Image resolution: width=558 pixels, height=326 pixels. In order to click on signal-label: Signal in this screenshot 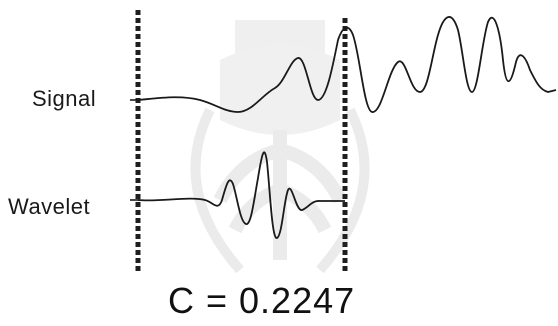, I will do `click(64, 98)`.